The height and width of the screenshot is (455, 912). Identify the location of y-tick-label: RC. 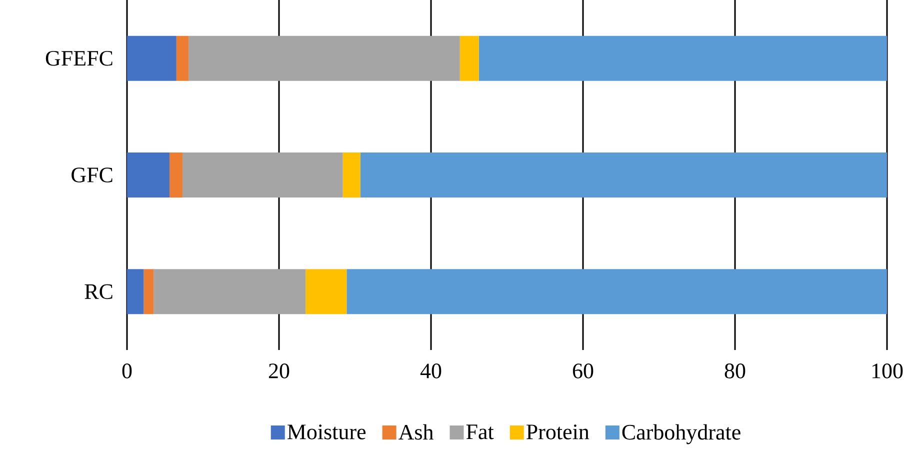
(98, 292).